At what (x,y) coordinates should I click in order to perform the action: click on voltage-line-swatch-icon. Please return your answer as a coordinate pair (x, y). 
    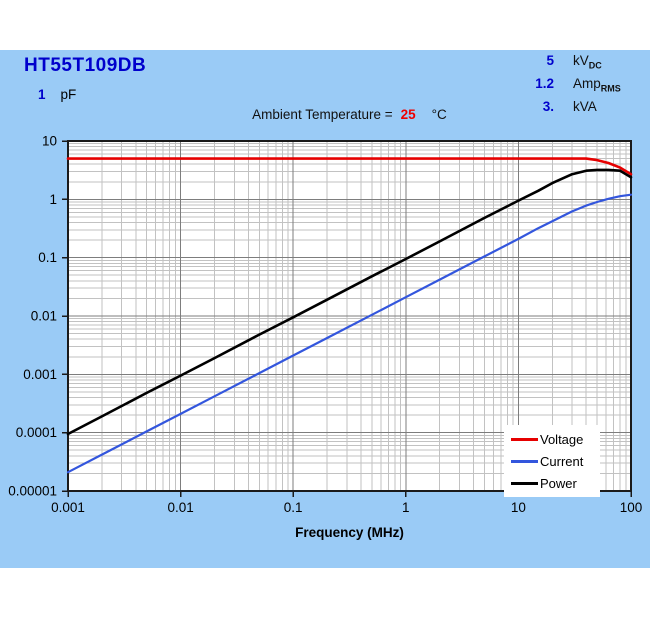
    Looking at the image, I should click on (524, 439).